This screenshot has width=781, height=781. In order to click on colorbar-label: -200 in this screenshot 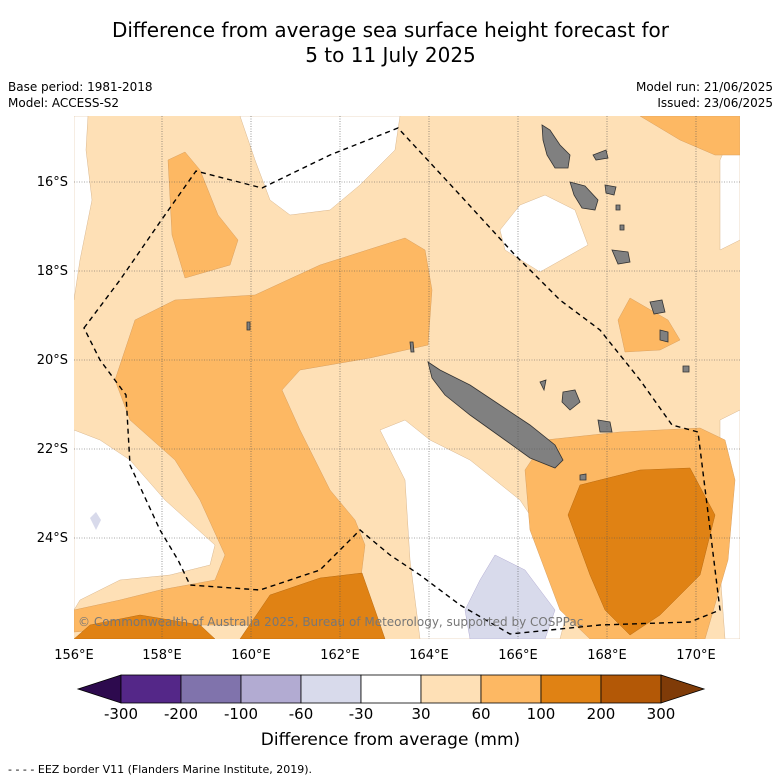, I will do `click(181, 714)`.